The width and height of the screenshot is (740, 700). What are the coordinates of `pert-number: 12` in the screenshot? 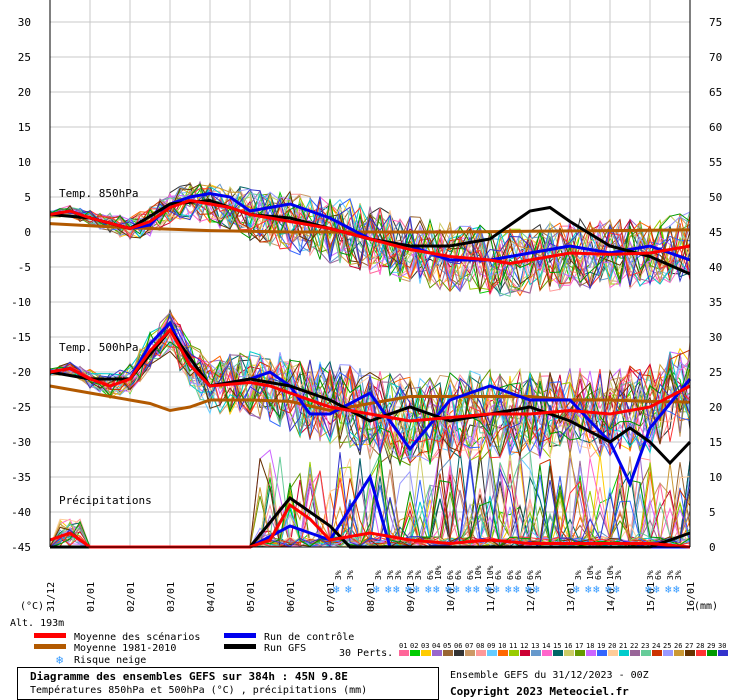 It's located at (524, 646).